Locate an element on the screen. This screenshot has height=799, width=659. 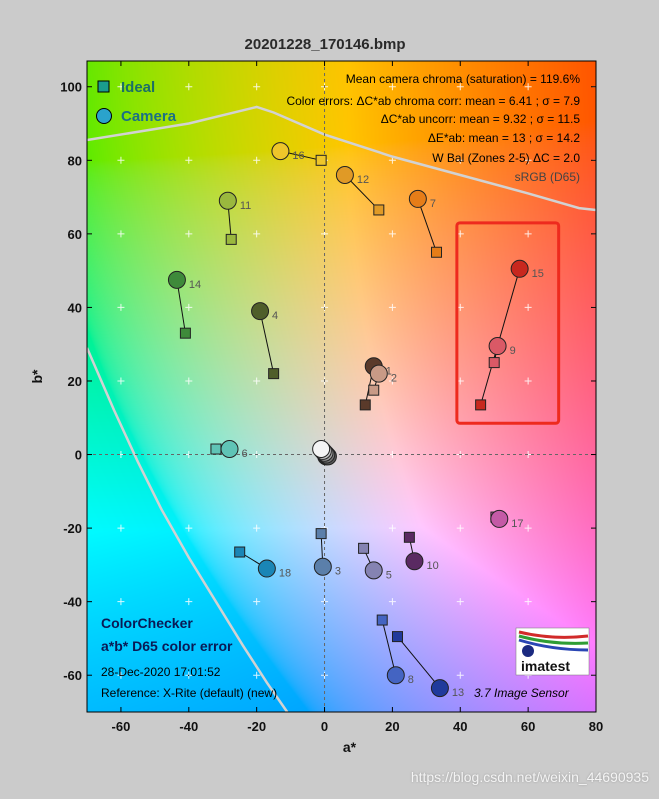
footer-reference: Reference: X-Rite (default) (new) is located at coordinates (189, 693).